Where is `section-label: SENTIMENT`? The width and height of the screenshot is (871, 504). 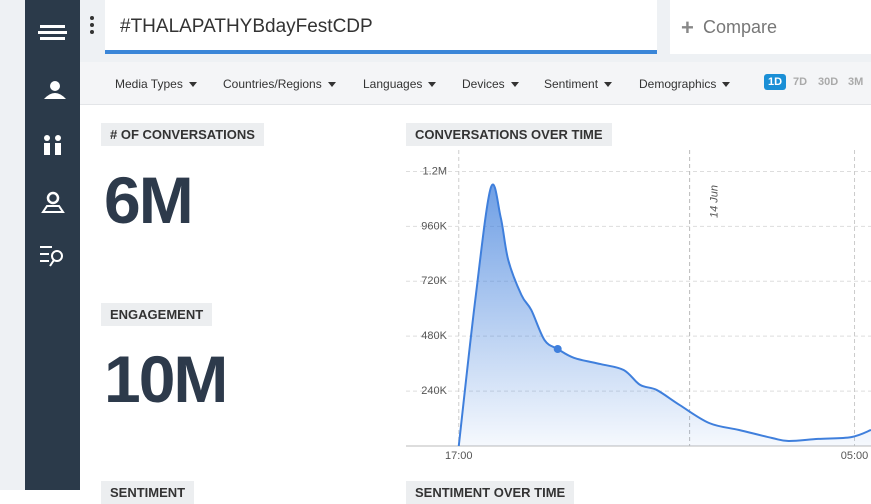 section-label: SENTIMENT is located at coordinates (148, 492).